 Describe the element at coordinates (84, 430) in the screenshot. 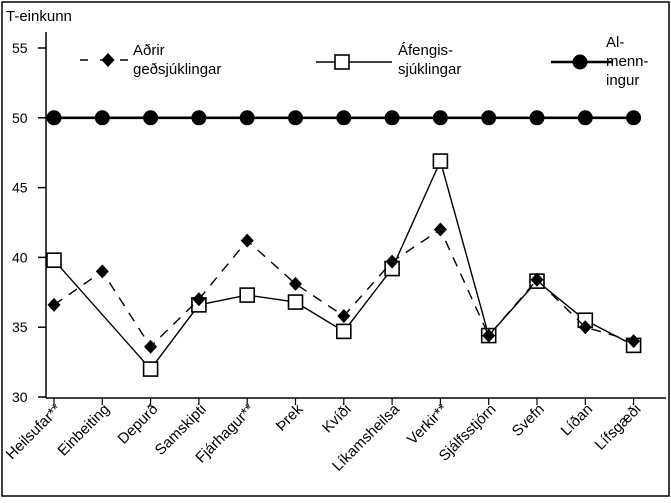

I see `x-tick-label: Einbeiting` at that location.